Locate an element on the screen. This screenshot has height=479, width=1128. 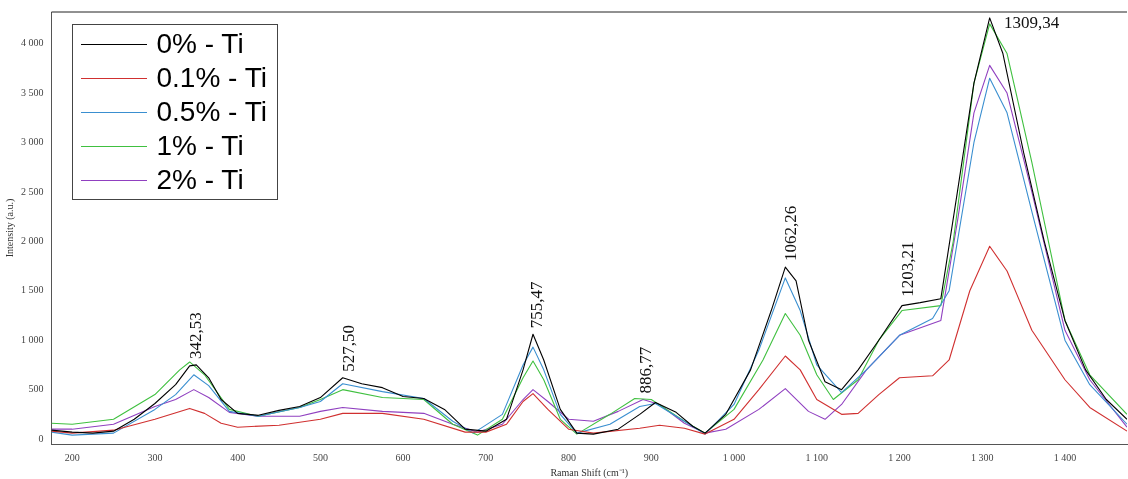
x-tick-label: 1 200 is located at coordinates (899, 457).